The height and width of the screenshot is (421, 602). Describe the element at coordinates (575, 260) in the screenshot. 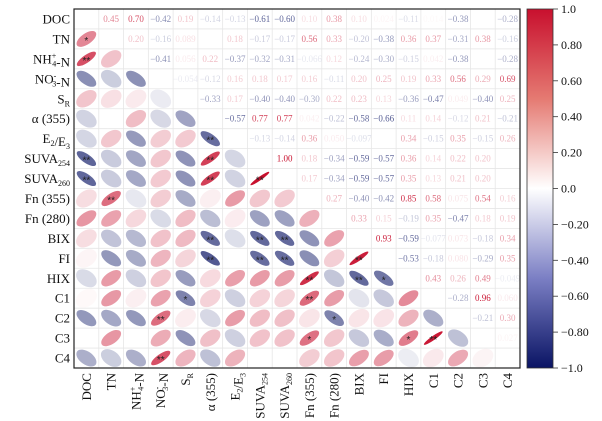

I see `colorbar-tick-label: −0.40` at that location.